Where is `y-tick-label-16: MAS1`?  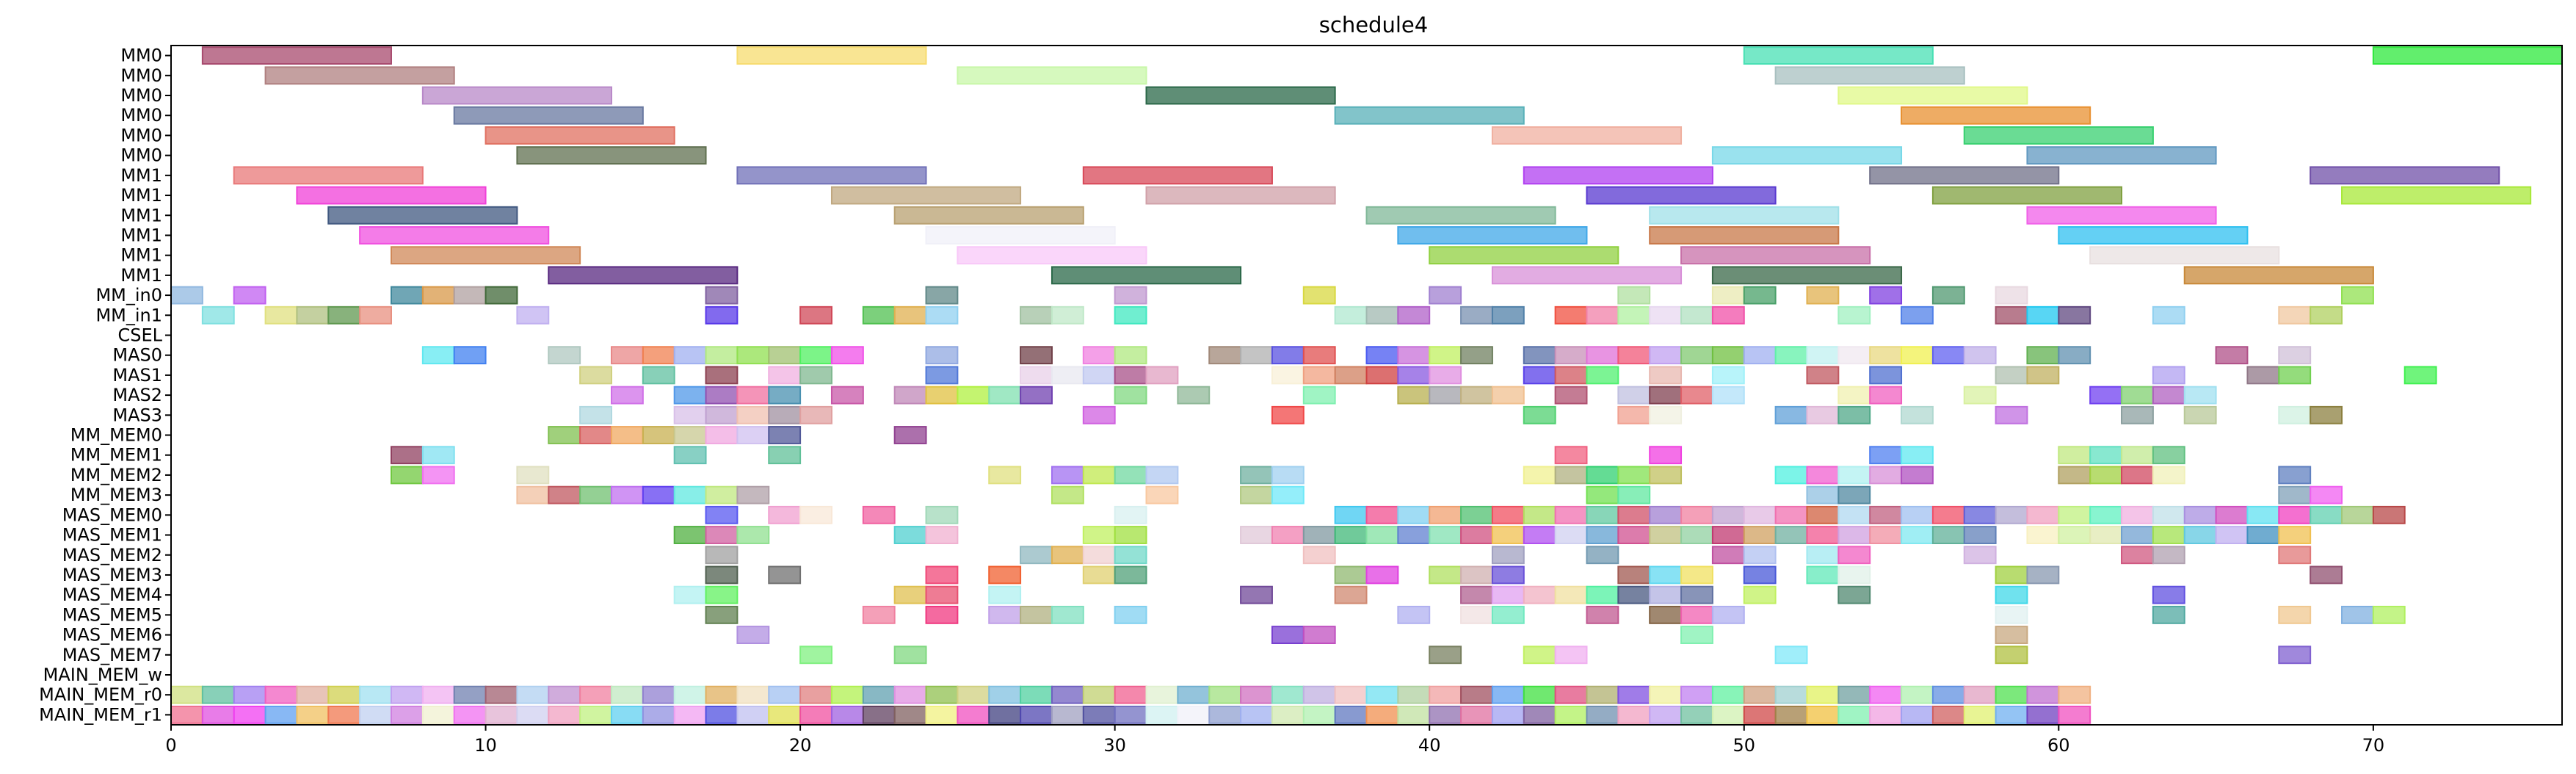
y-tick-label-16: MAS1 is located at coordinates (137, 375).